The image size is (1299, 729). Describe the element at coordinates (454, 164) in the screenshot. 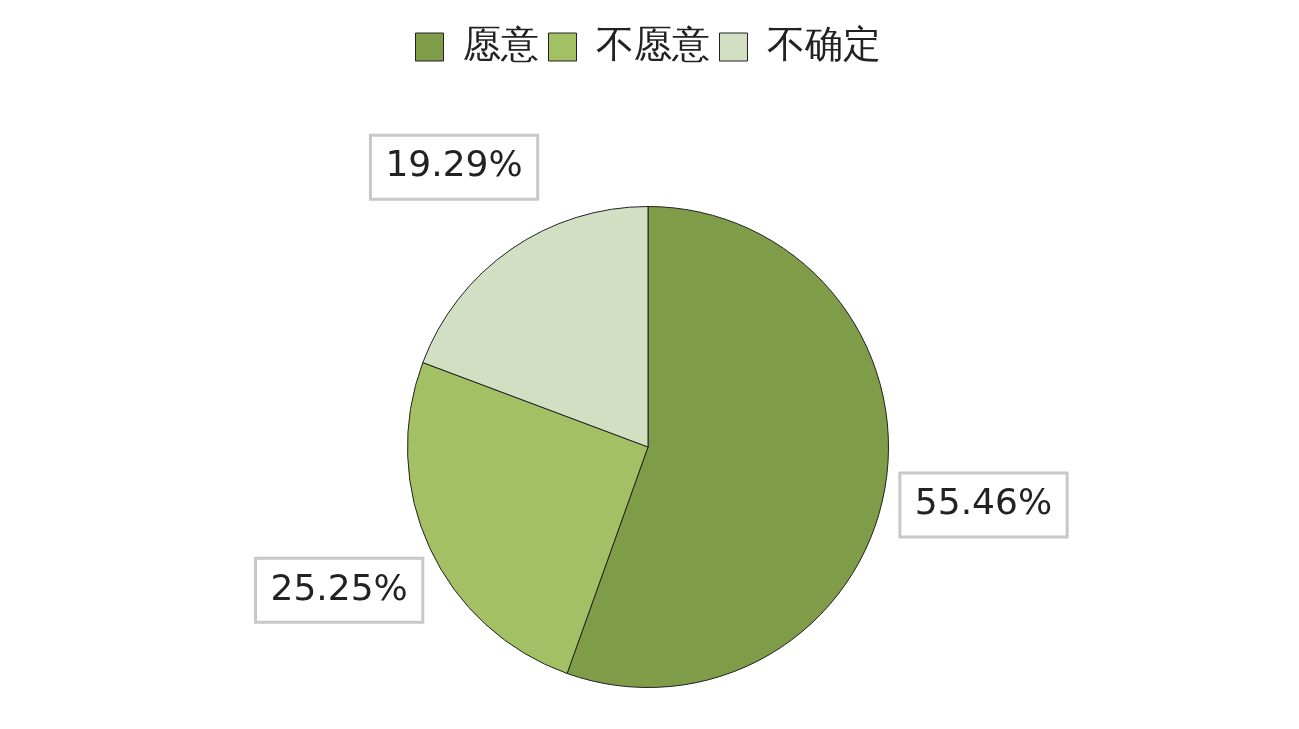

I see `data-label: 19.29%` at that location.